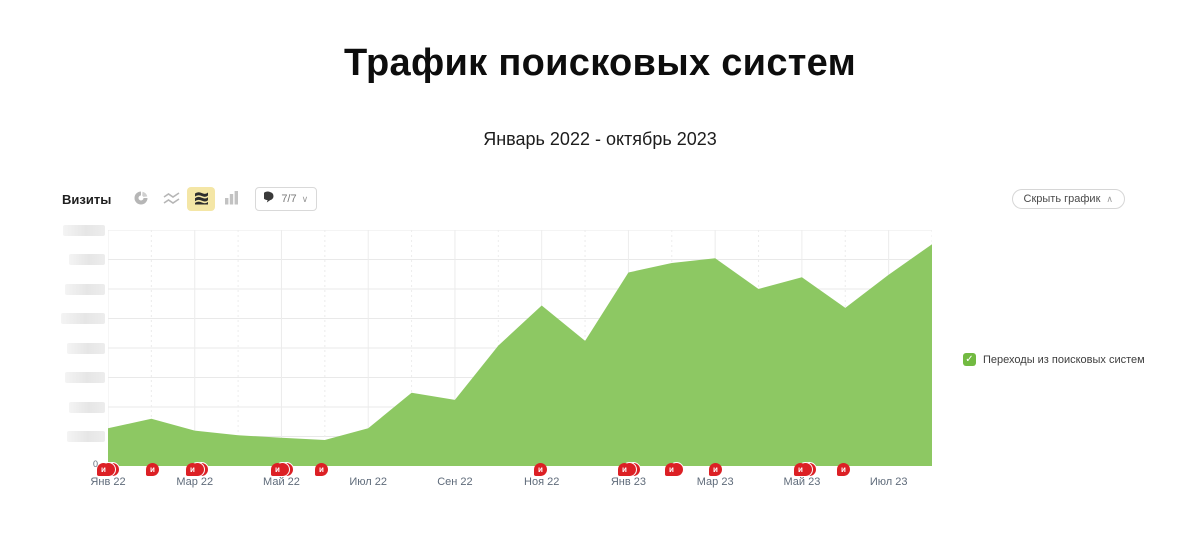 The image size is (1200, 538). Describe the element at coordinates (269, 199) in the screenshot. I see `comment-icon` at that location.